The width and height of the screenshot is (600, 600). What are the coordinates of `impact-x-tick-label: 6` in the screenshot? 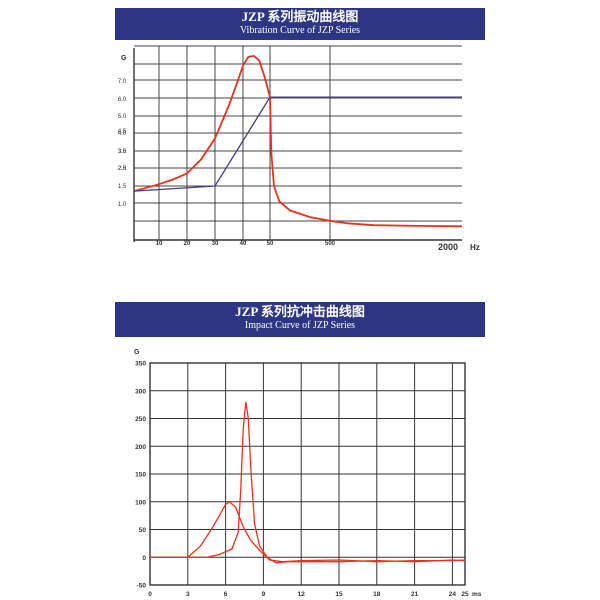 It's located at (226, 594).